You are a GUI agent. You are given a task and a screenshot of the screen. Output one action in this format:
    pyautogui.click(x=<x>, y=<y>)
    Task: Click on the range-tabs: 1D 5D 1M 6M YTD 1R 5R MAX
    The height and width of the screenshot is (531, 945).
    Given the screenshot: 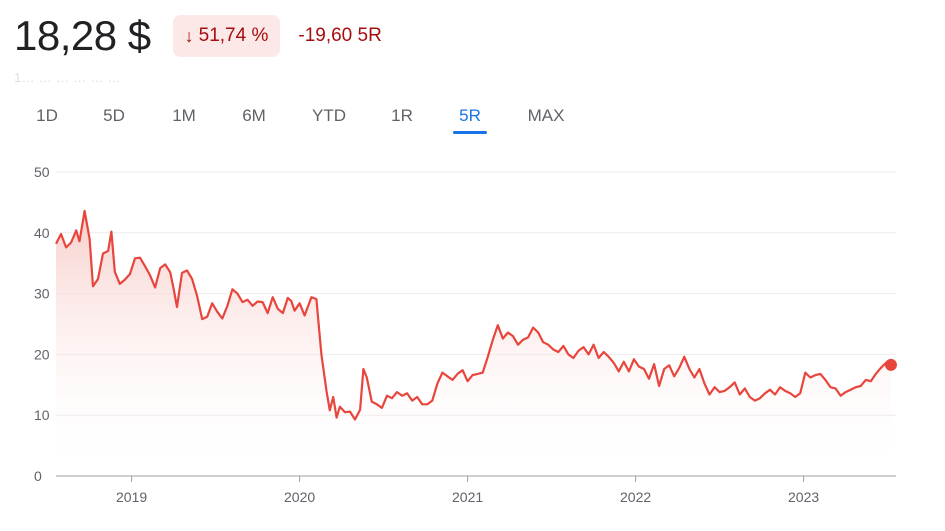 What is the action you would take?
    pyautogui.click(x=304, y=117)
    